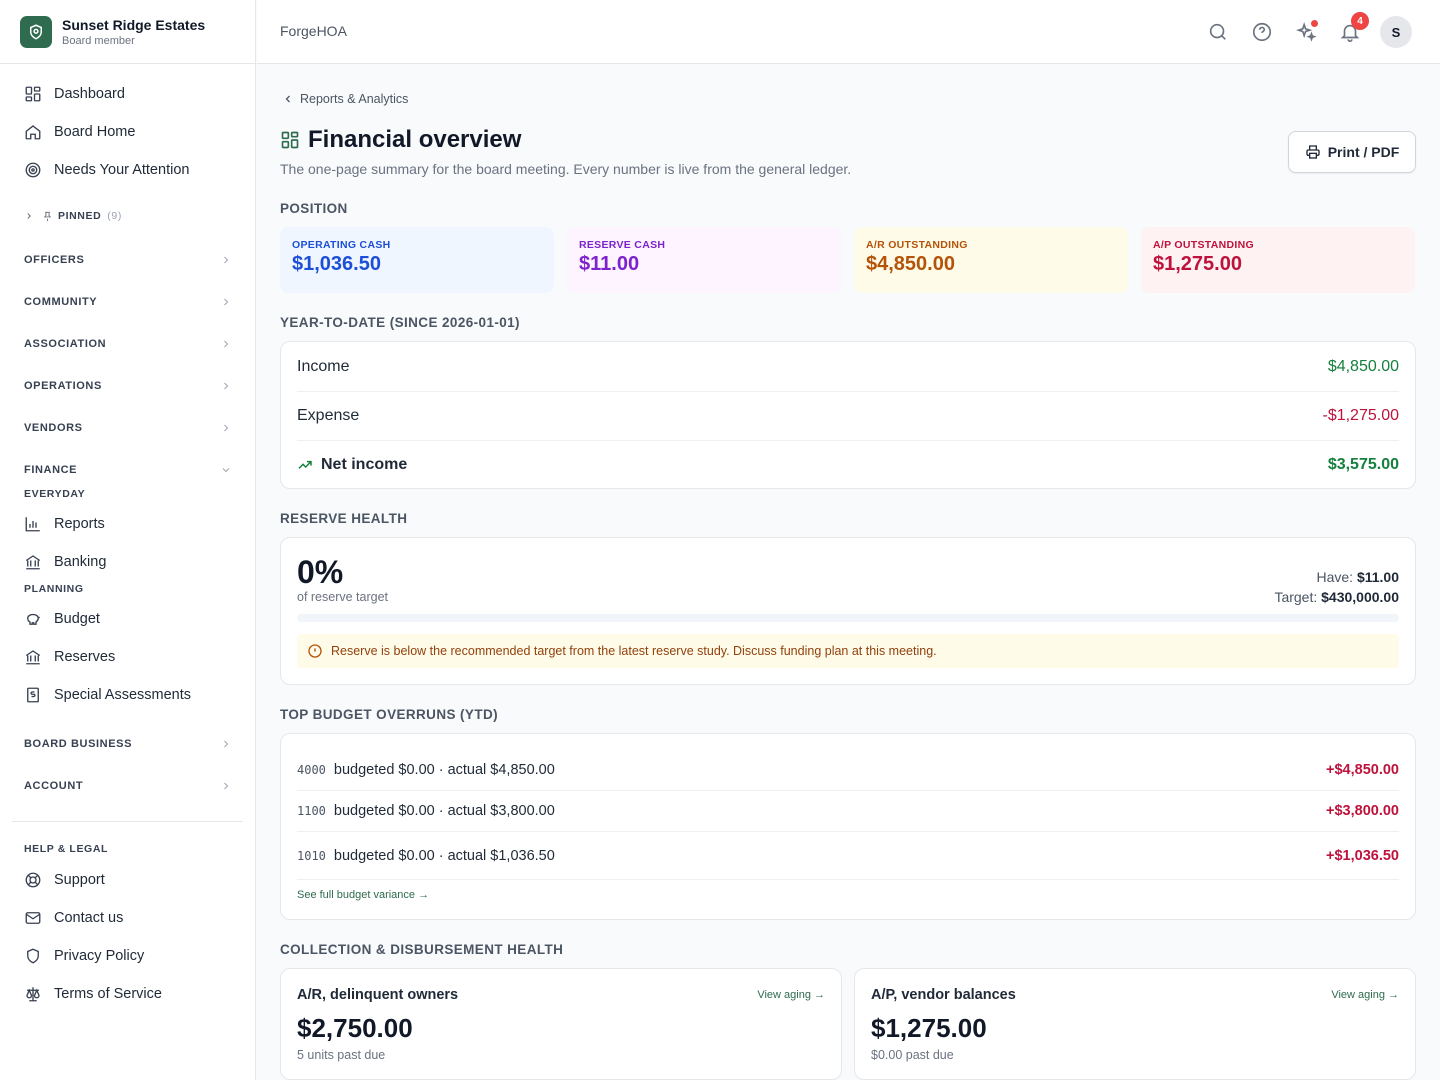 The height and width of the screenshot is (1080, 1440). Describe the element at coordinates (1352, 152) in the screenshot. I see `print-pdf-button: Print / PDF` at that location.